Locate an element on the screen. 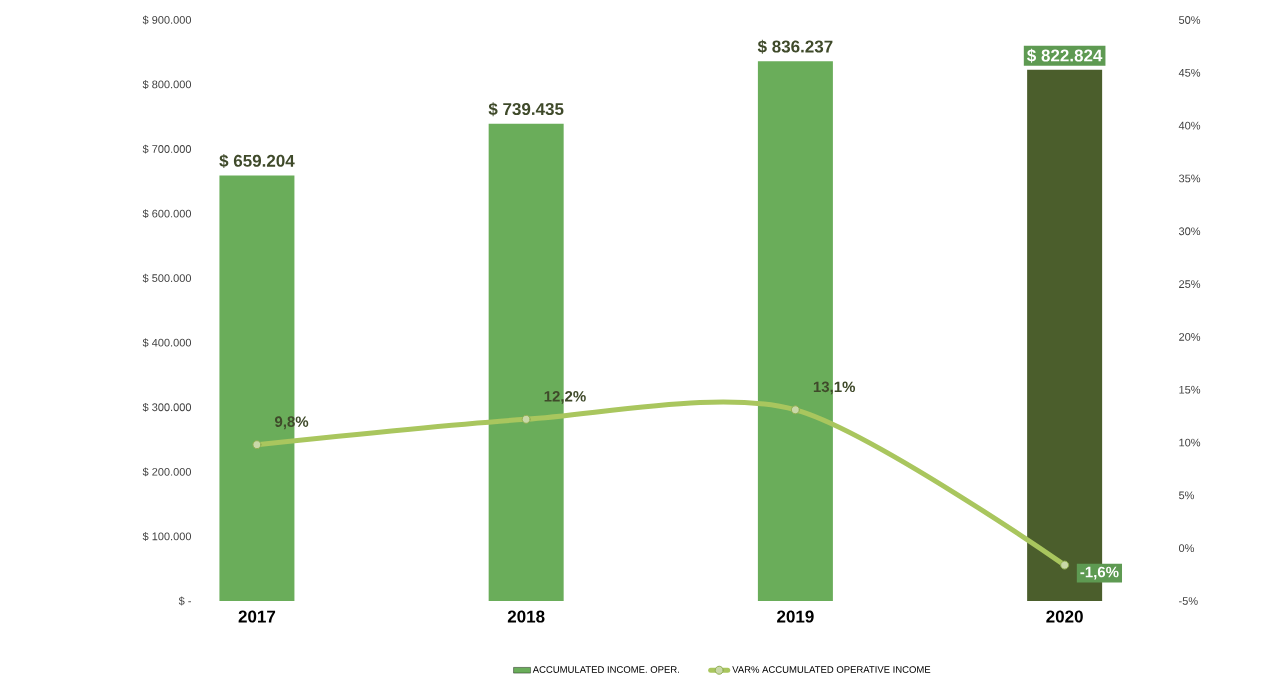 Image resolution: width=1281 pixels, height=689 pixels. y2-tick-label: 25% is located at coordinates (1190, 284).